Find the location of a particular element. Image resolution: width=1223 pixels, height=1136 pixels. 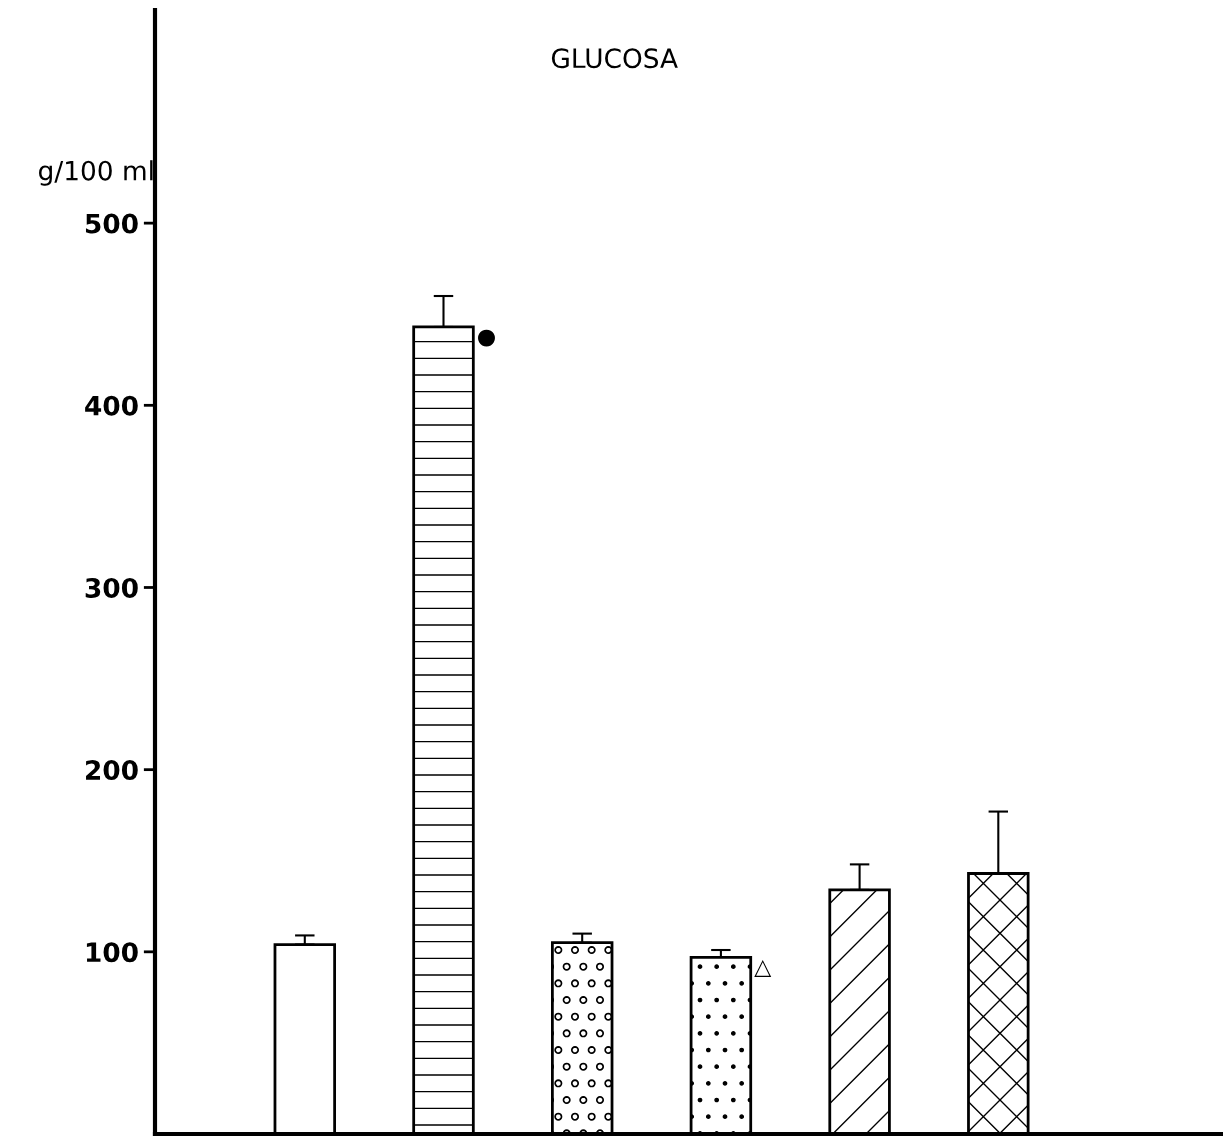

y-tick-label: 200 is located at coordinates (112, 770).